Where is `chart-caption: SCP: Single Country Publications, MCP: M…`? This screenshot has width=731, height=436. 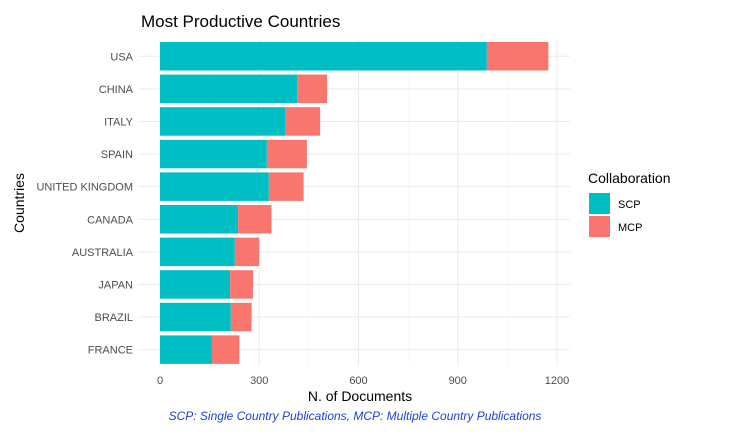 chart-caption: SCP: Single Country Publications, MCP: M… is located at coordinates (355, 416).